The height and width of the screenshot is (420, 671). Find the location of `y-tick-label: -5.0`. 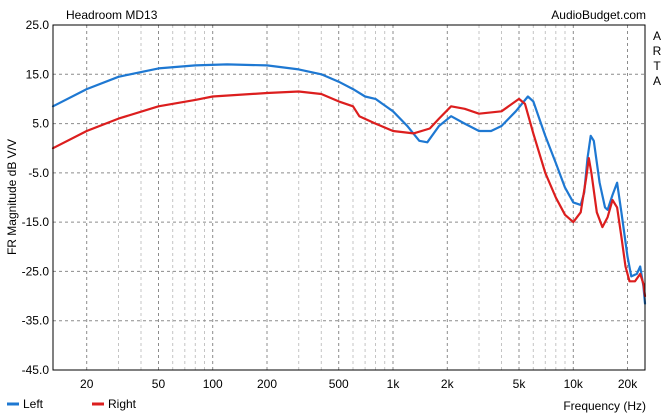

y-tick-label: -5.0 is located at coordinates (38, 173).